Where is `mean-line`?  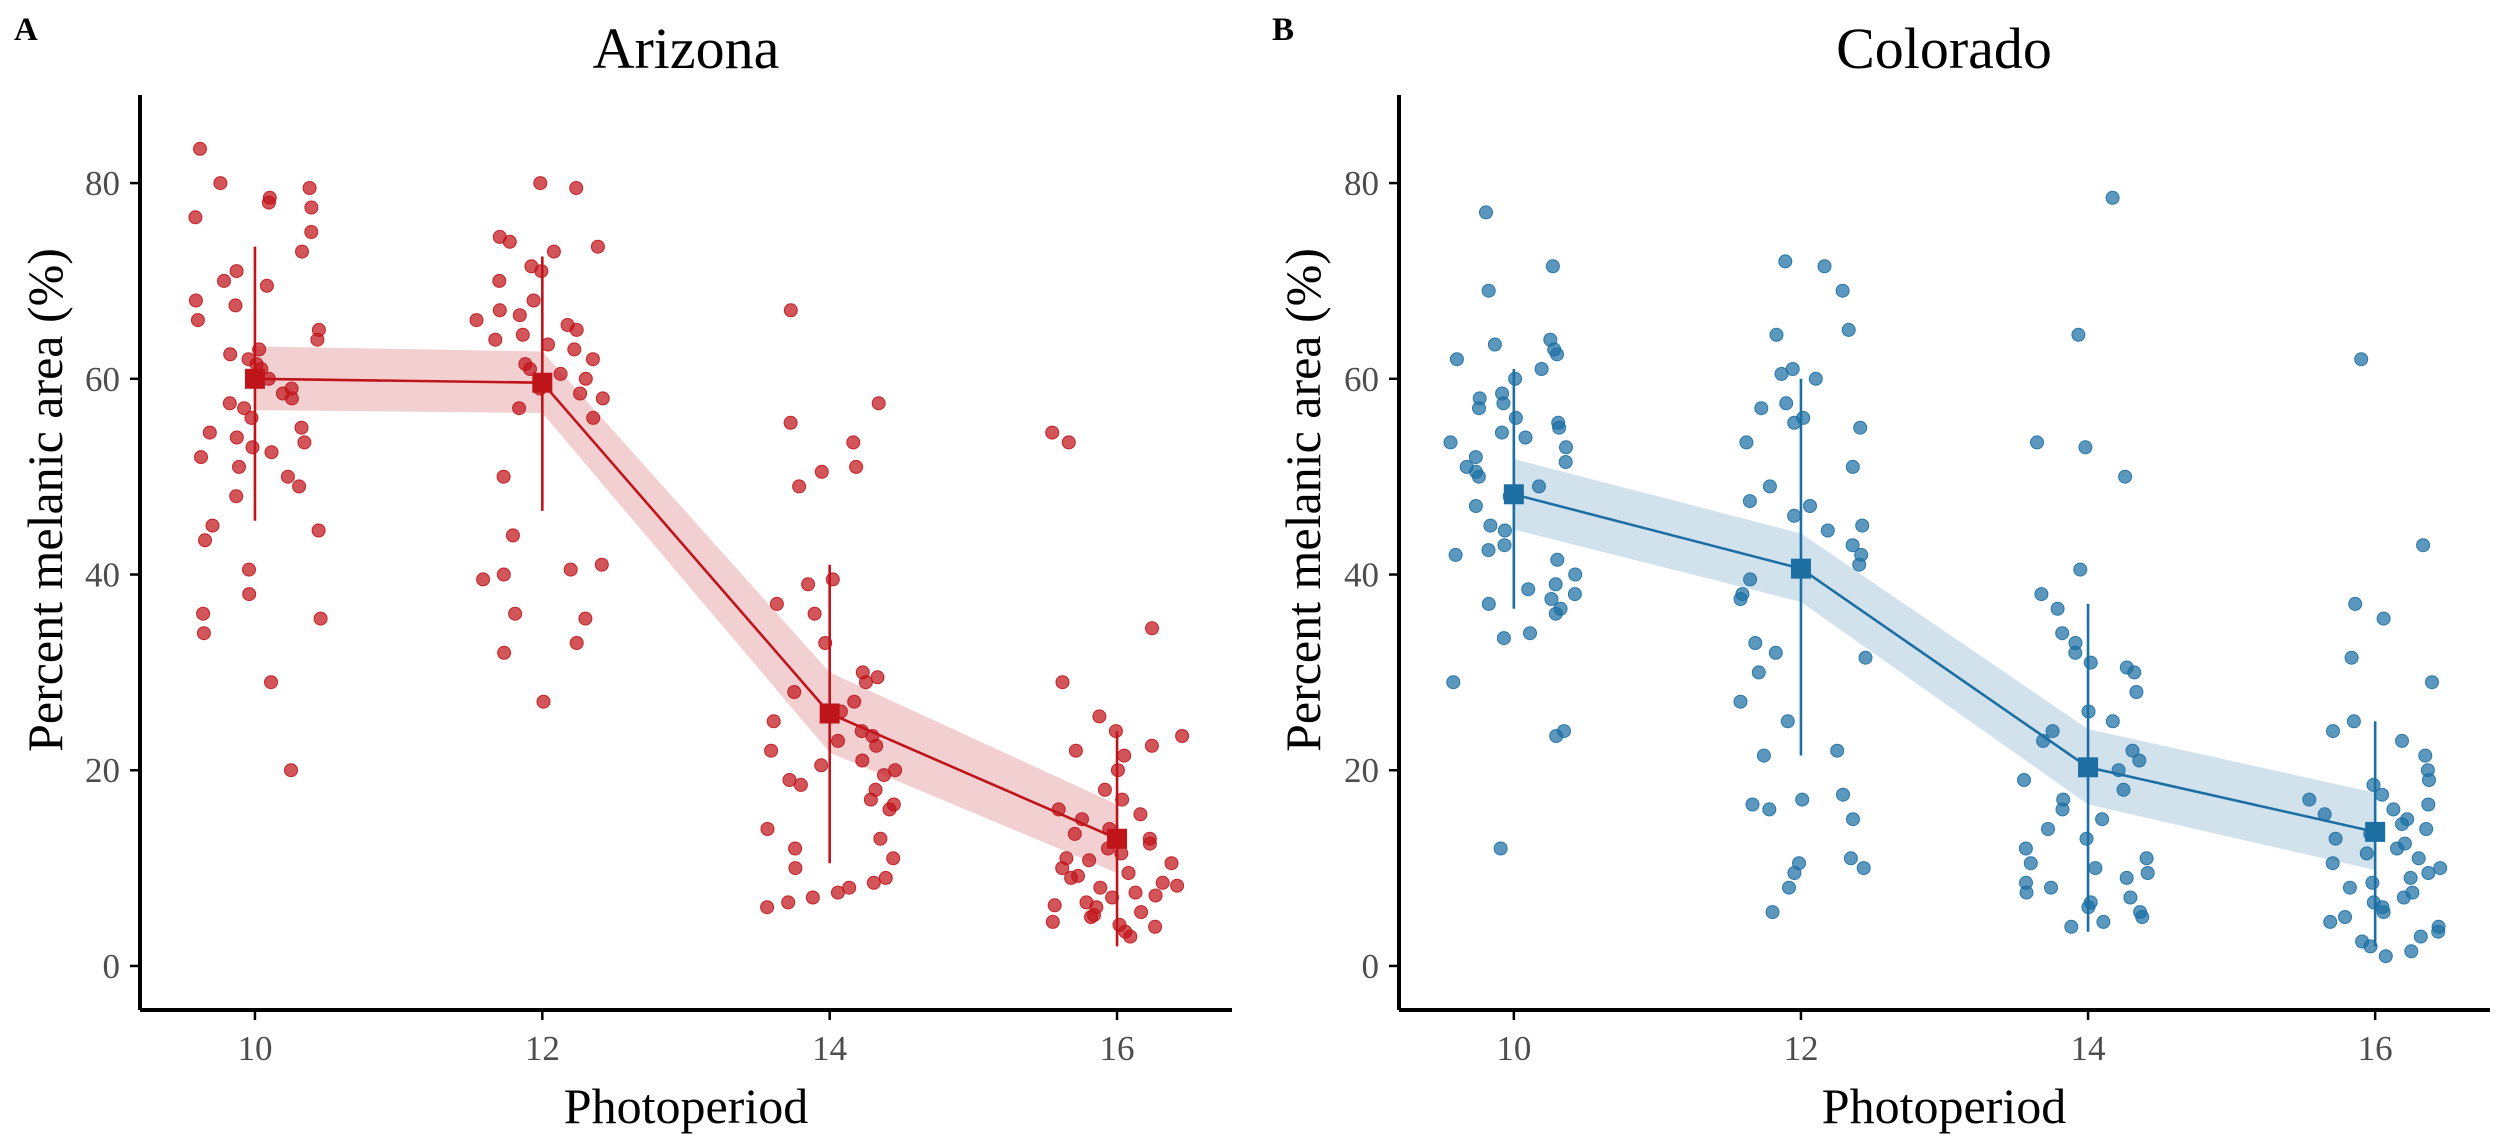 mean-line is located at coordinates (1944, 663).